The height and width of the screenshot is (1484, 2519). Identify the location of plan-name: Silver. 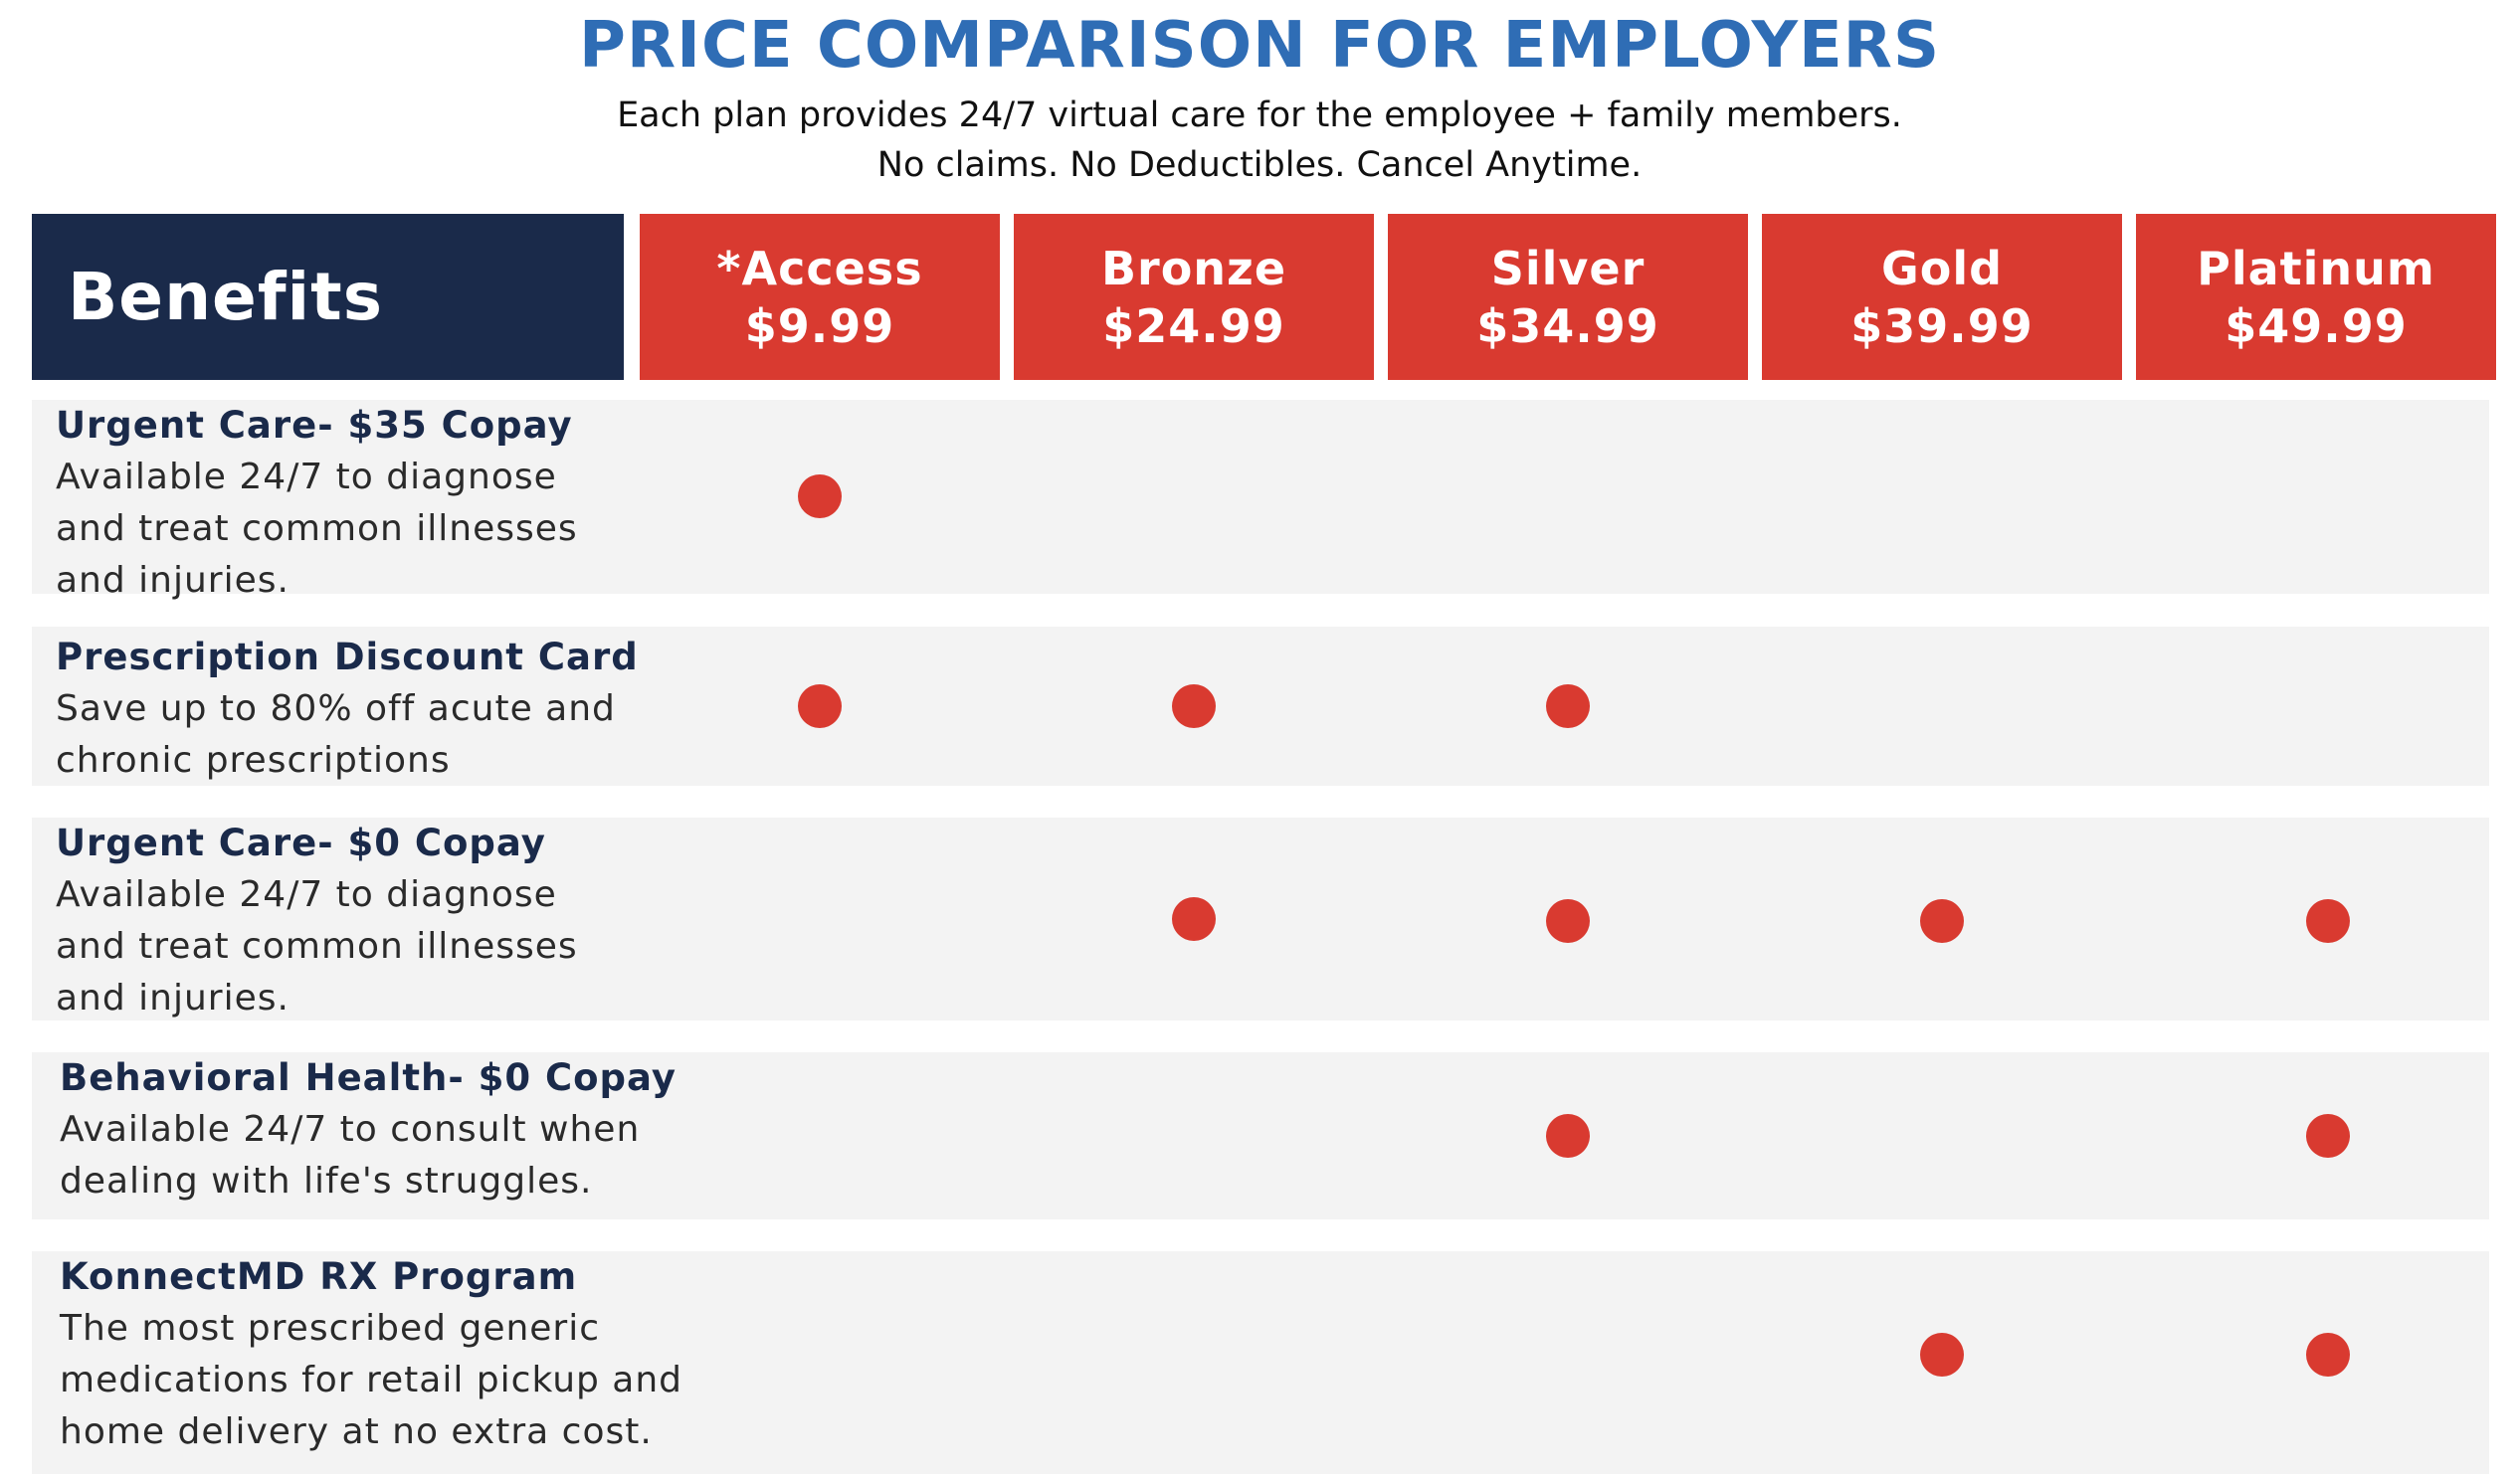
(1568, 268).